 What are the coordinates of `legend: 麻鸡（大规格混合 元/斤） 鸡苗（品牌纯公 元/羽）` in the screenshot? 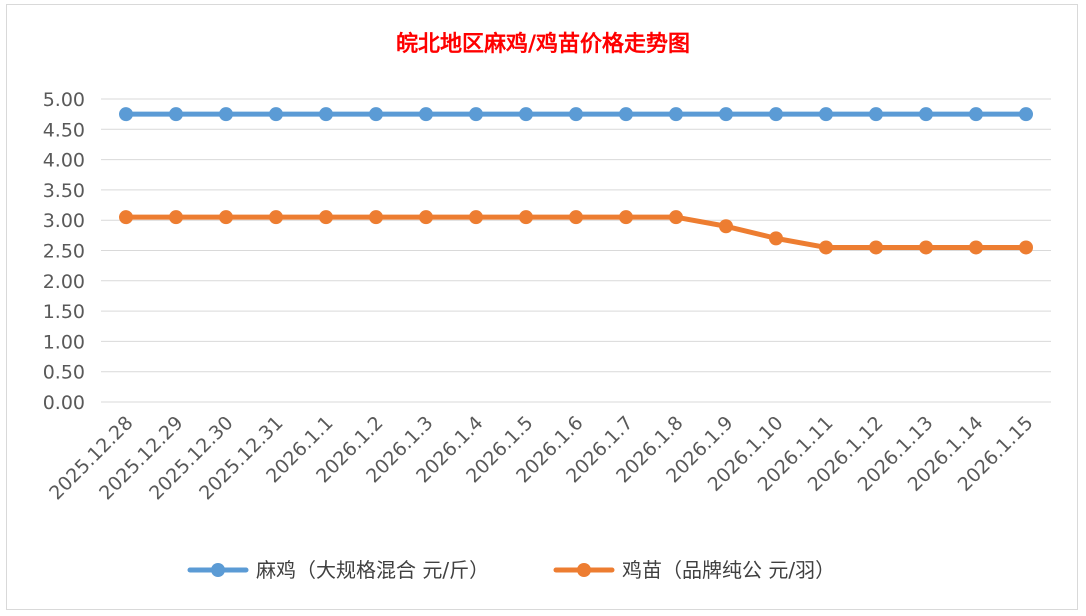 It's located at (511, 570).